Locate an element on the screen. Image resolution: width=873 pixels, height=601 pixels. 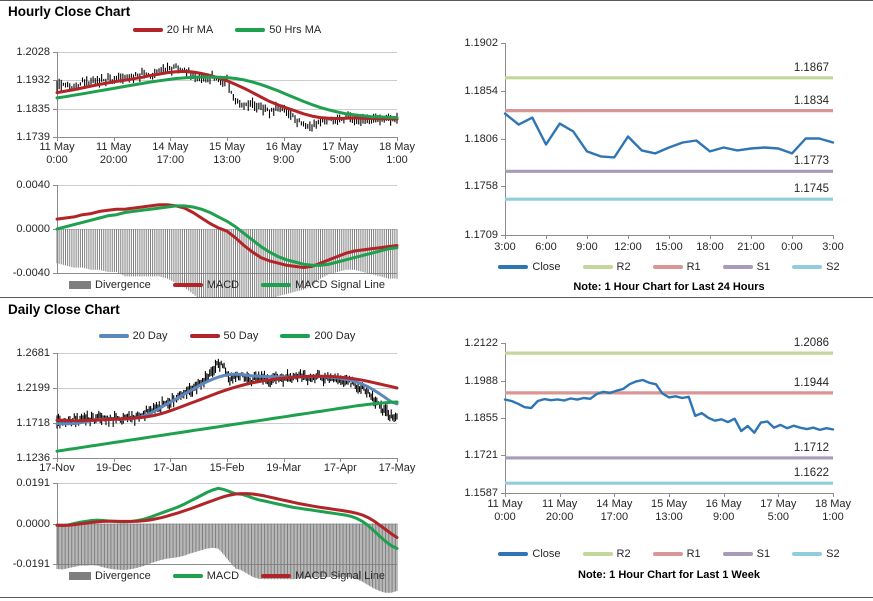
legend-item-200-day: 200 Day is located at coordinates (317, 336).